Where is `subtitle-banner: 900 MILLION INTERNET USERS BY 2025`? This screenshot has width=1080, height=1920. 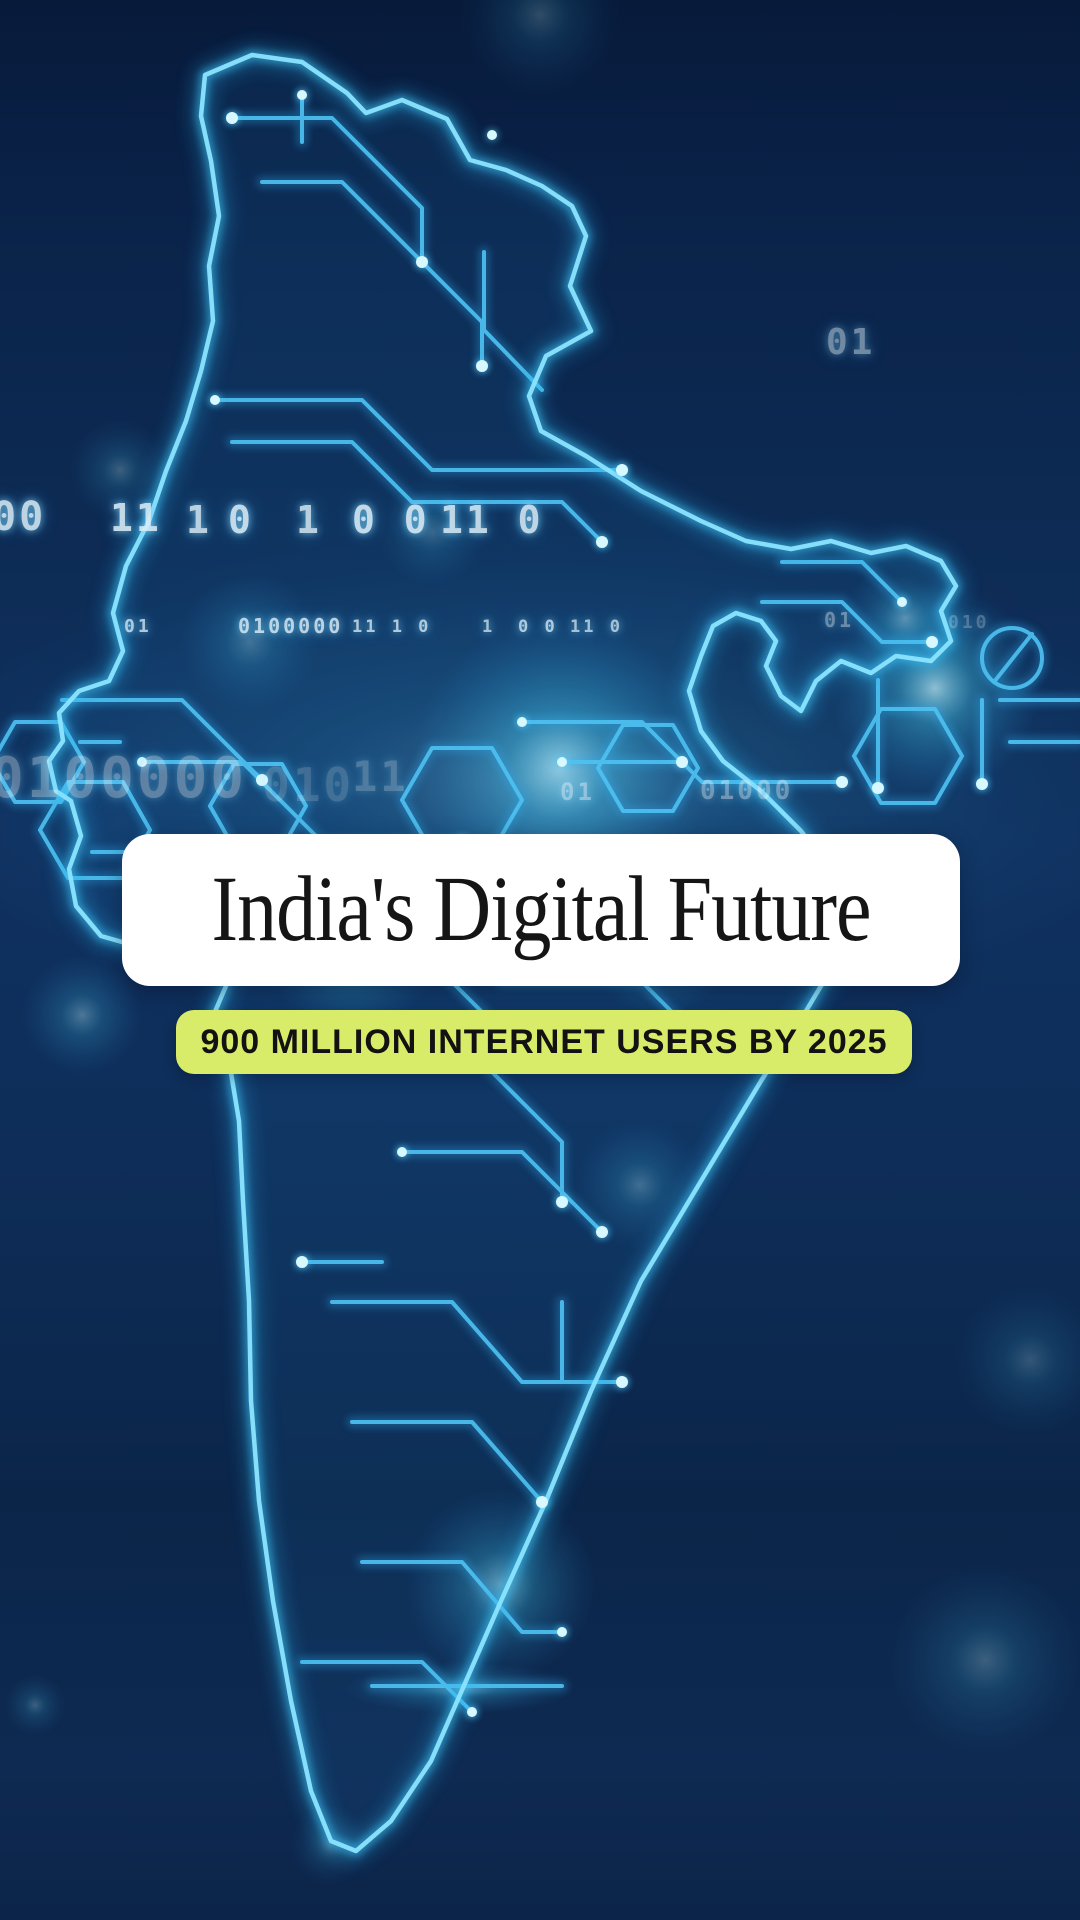 subtitle-banner: 900 MILLION INTERNET USERS BY 2025 is located at coordinates (544, 1042).